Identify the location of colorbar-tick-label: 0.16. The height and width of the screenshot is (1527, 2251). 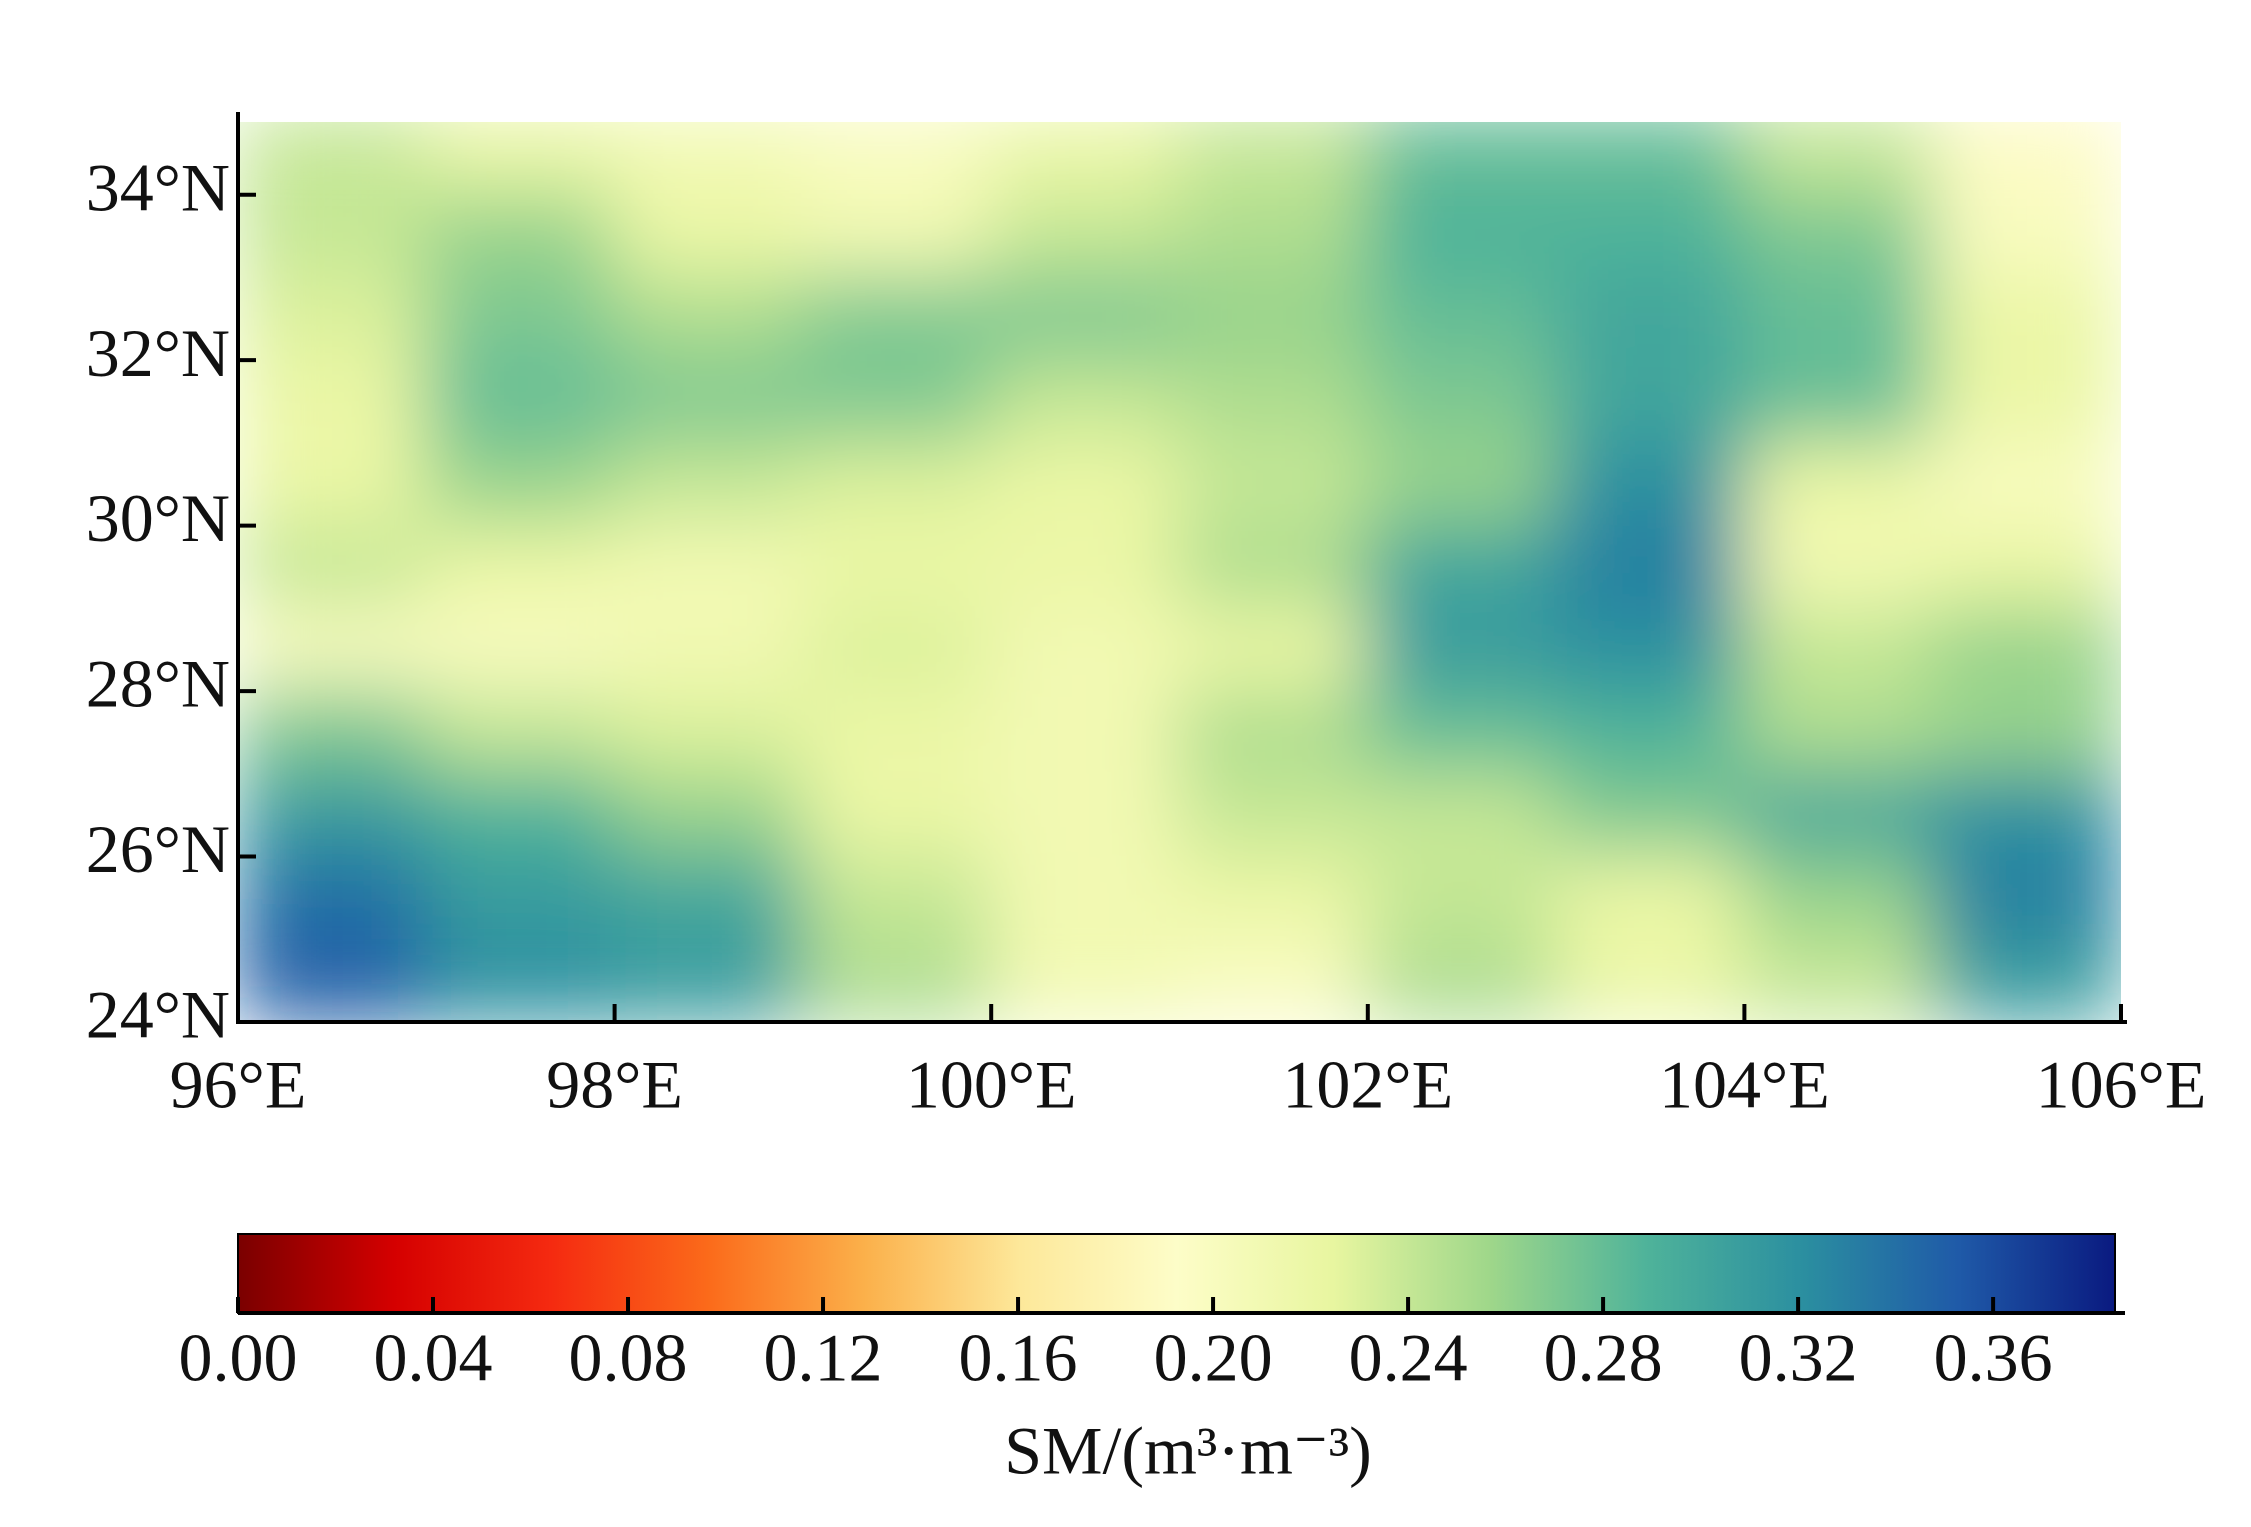
(1018, 1358).